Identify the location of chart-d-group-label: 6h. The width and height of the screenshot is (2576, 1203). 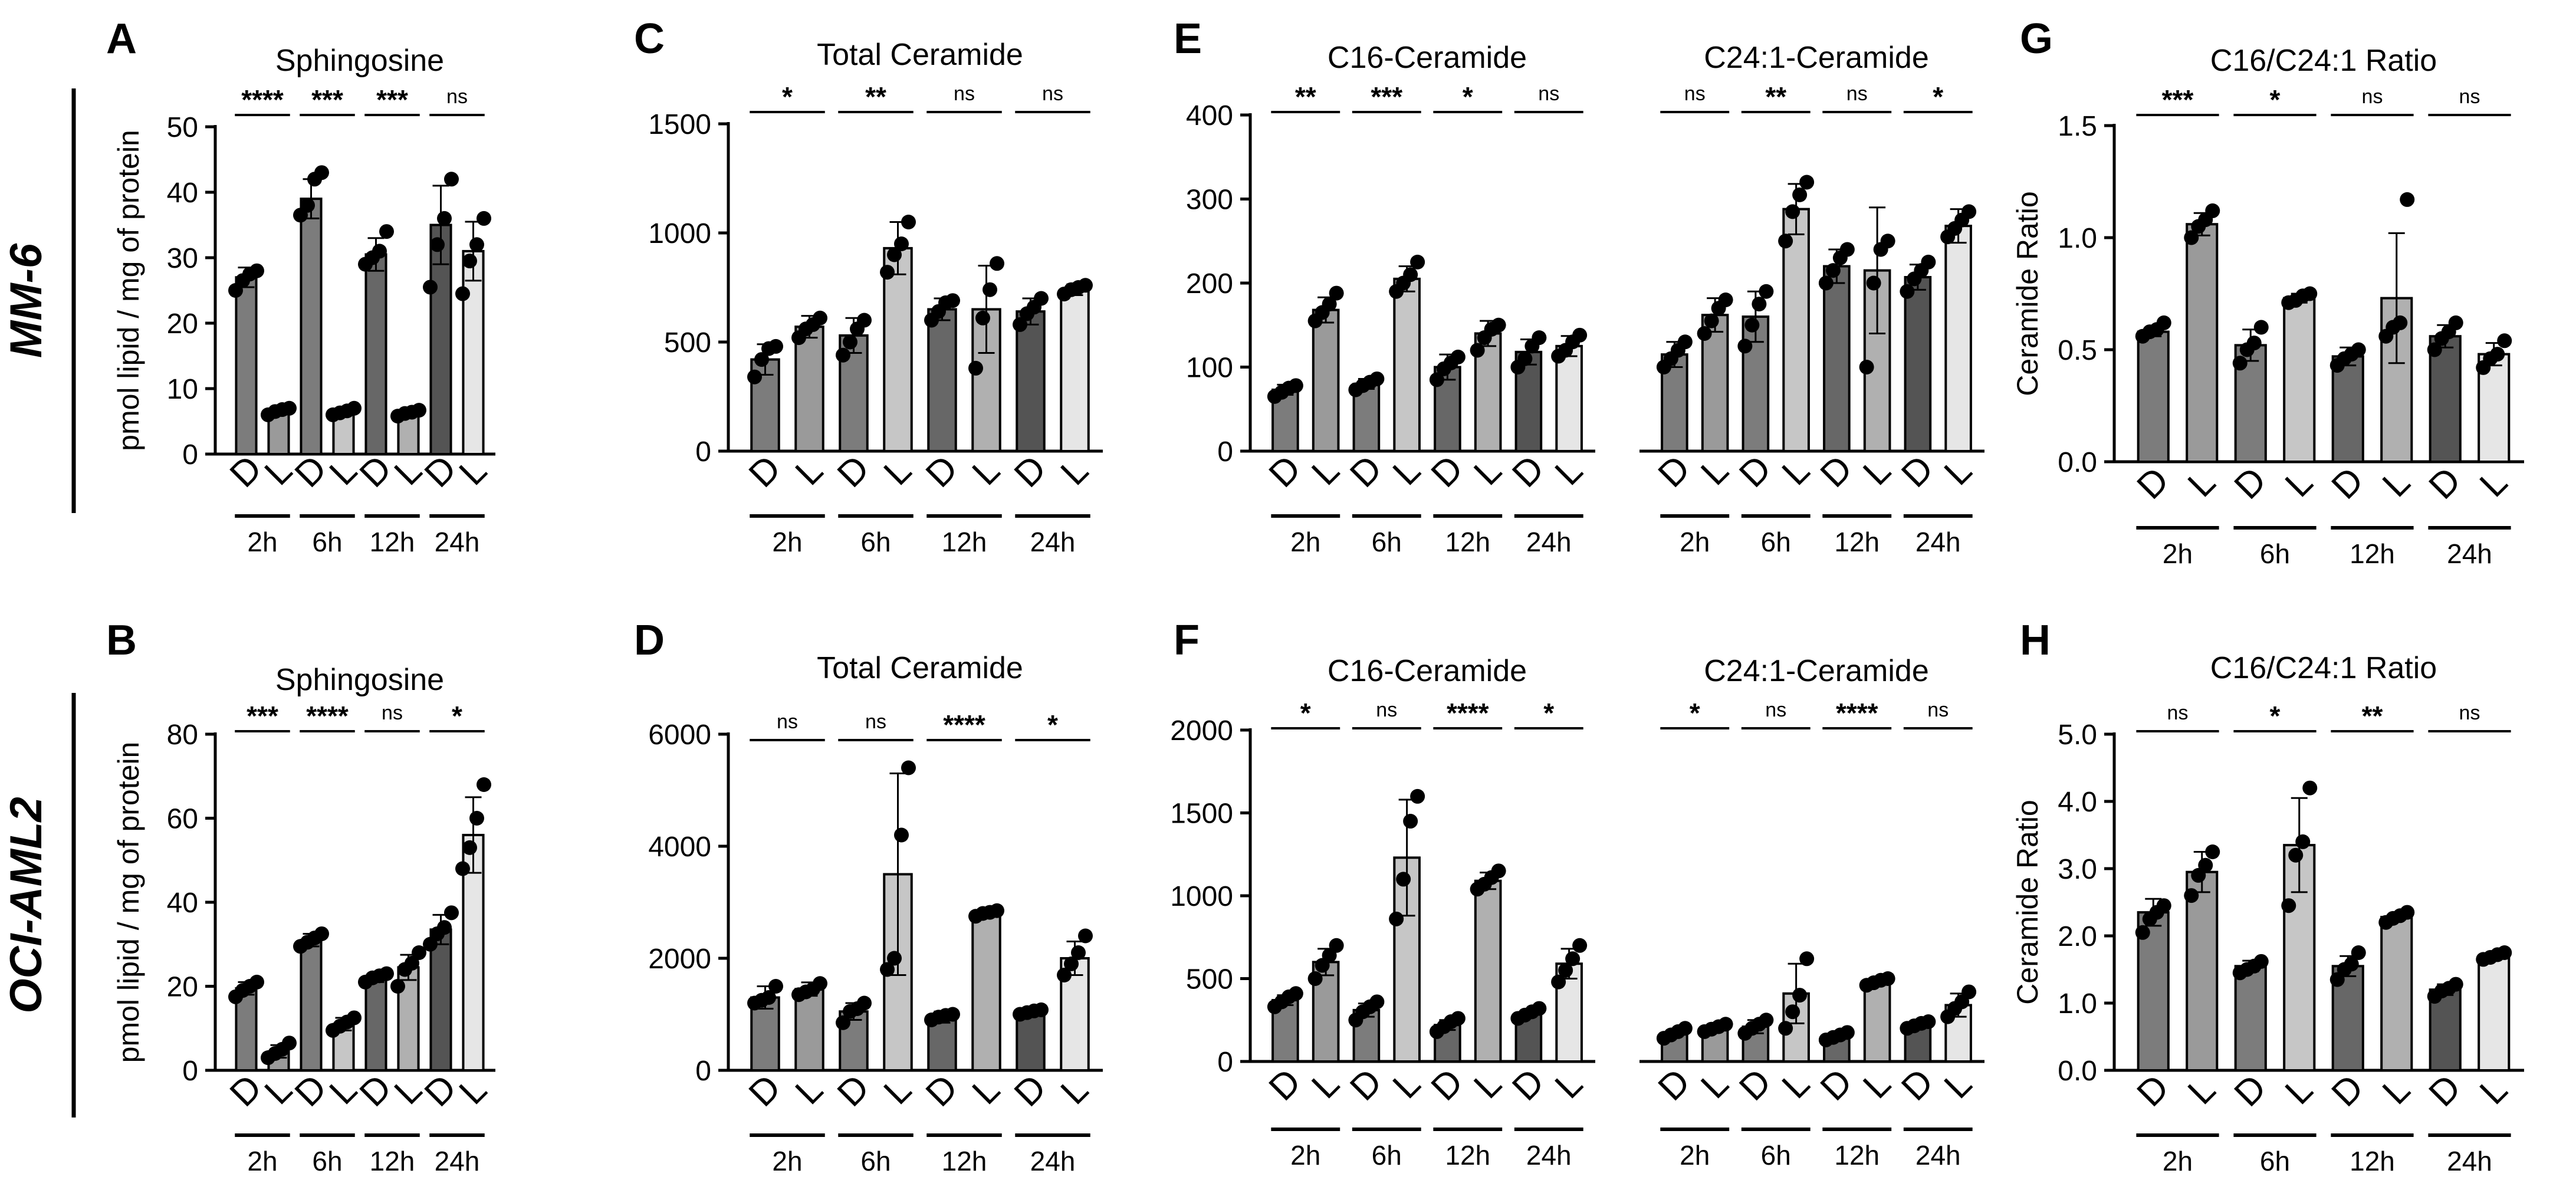
(875, 1161).